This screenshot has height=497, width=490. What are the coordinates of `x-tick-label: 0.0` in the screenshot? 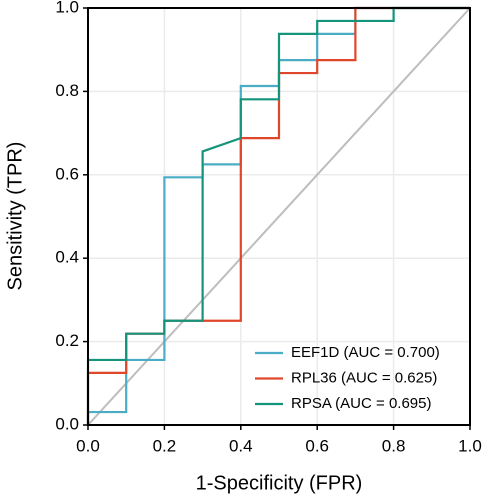 It's located at (88, 445).